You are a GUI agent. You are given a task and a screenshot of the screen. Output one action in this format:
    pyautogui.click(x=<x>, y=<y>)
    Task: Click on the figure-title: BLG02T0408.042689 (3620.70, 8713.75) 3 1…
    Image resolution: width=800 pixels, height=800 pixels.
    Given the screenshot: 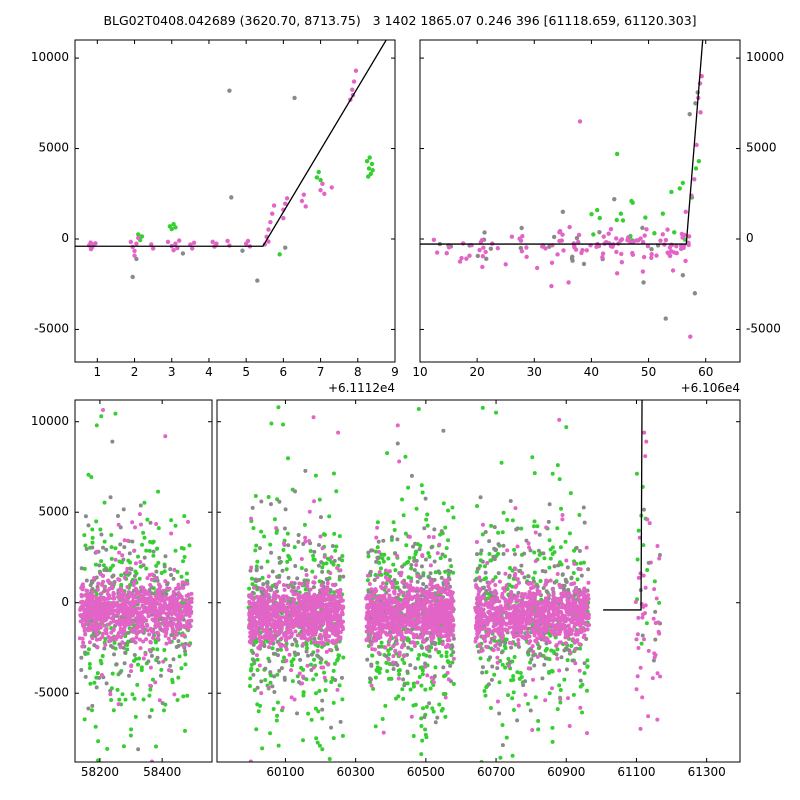 What is the action you would take?
    pyautogui.click(x=400, y=20)
    